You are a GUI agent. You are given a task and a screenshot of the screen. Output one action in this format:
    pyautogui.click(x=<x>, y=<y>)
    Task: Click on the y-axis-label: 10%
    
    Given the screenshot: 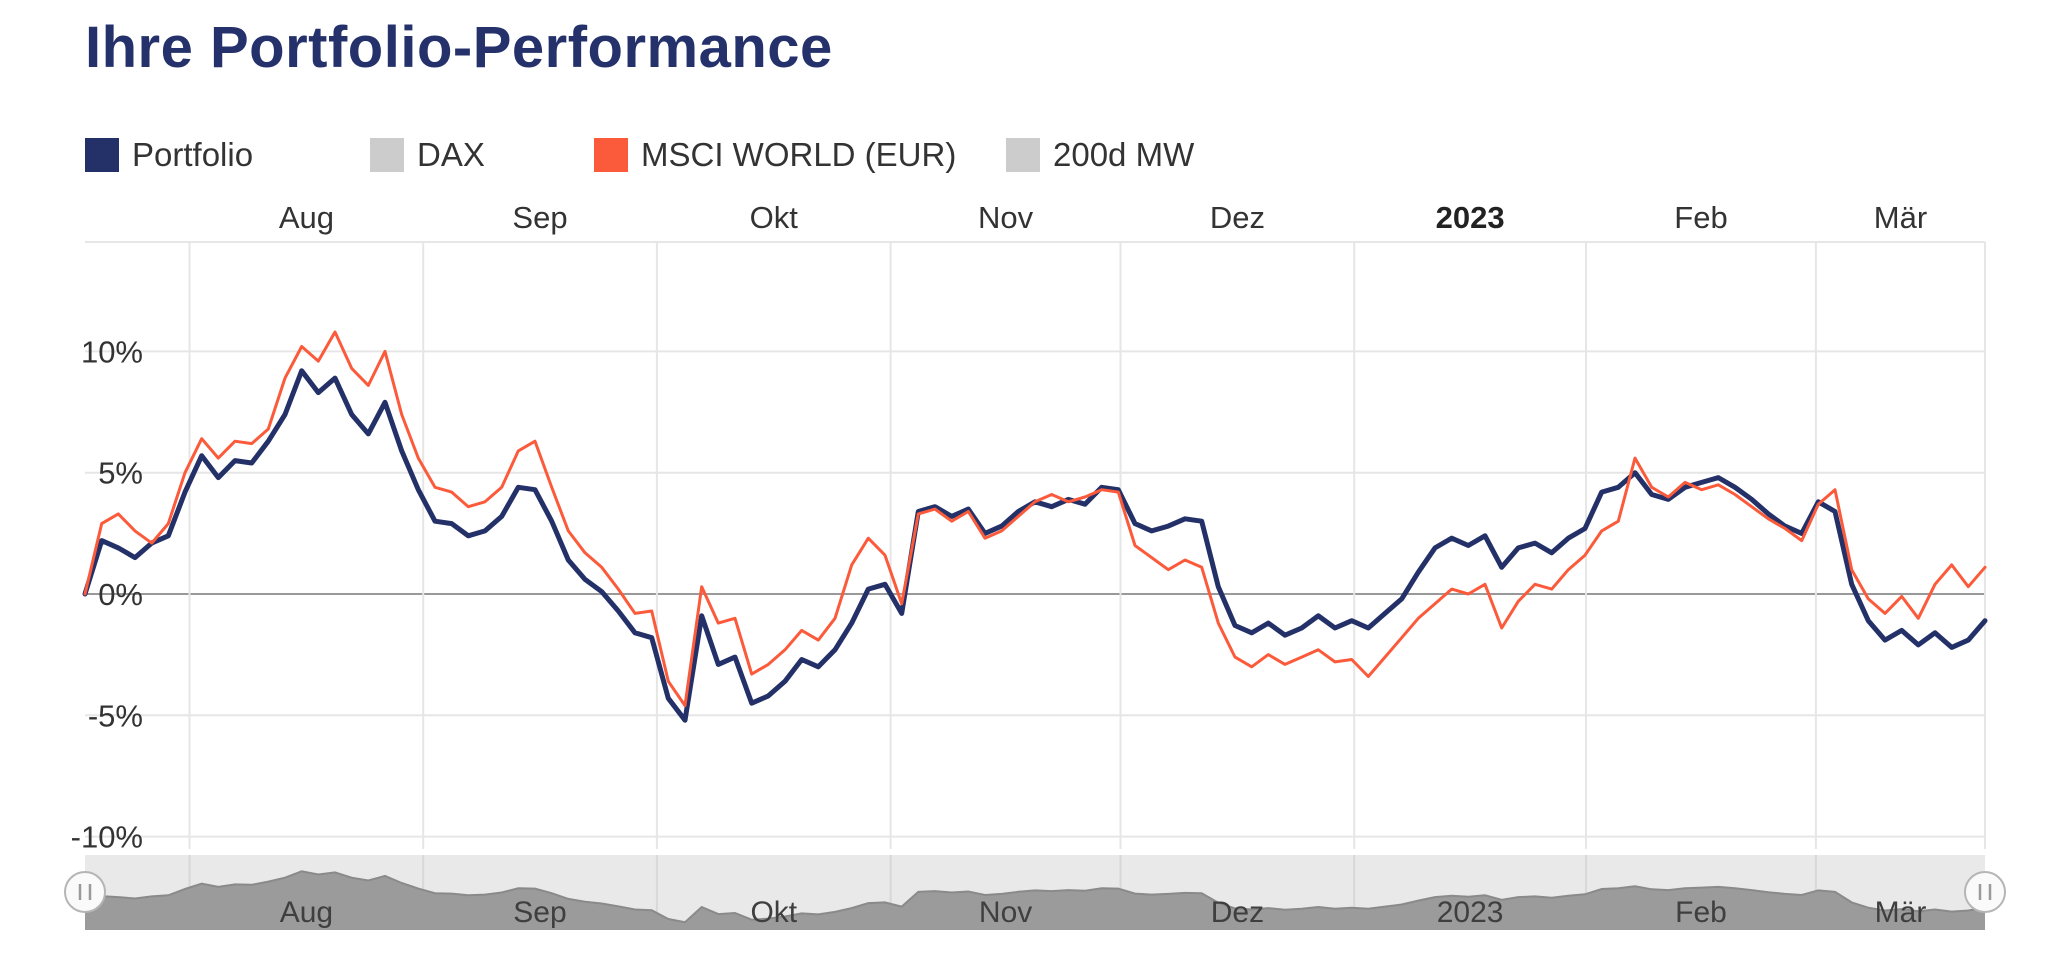 What is the action you would take?
    pyautogui.click(x=112, y=351)
    